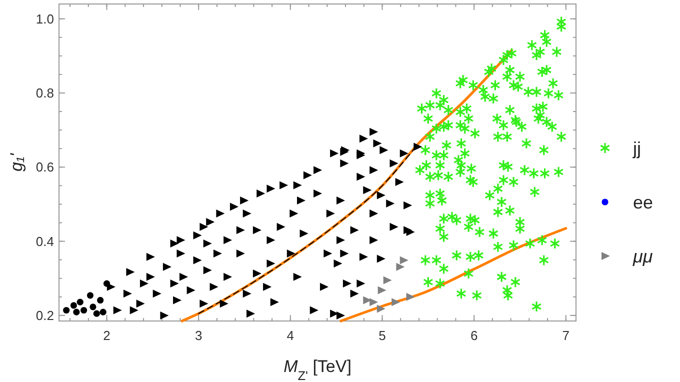 The image size is (680, 382). I want to click on legend-label: jj, so click(636, 148).